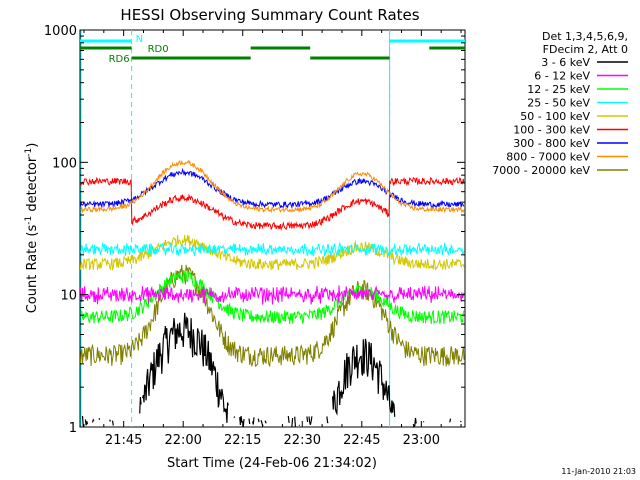 This screenshot has height=480, width=640. What do you see at coordinates (302, 440) in the screenshot?
I see `x-tick-label: 22:30` at bounding box center [302, 440].